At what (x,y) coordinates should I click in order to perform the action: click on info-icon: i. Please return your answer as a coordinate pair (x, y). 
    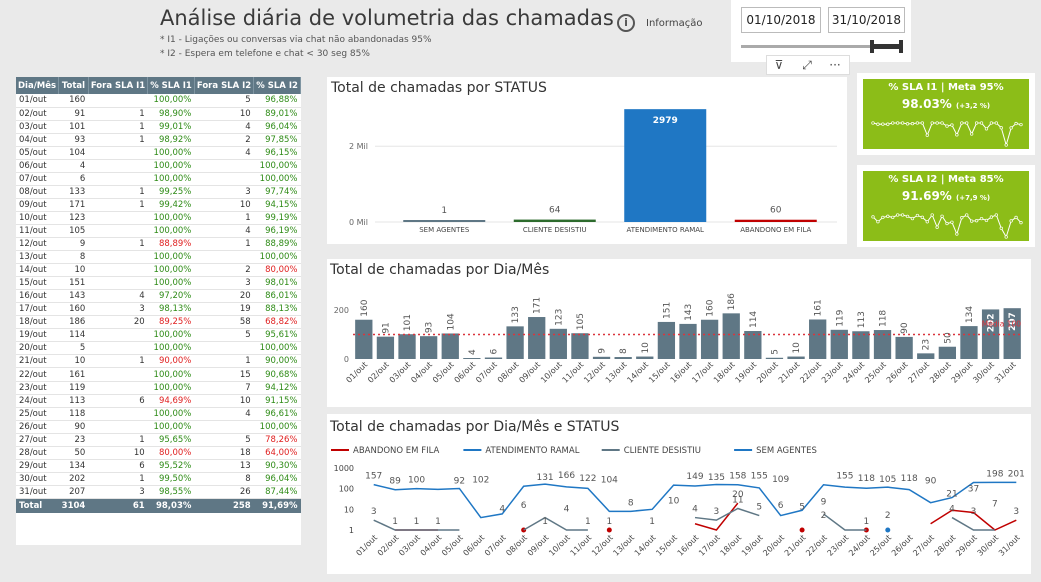
    Looking at the image, I should click on (626, 23).